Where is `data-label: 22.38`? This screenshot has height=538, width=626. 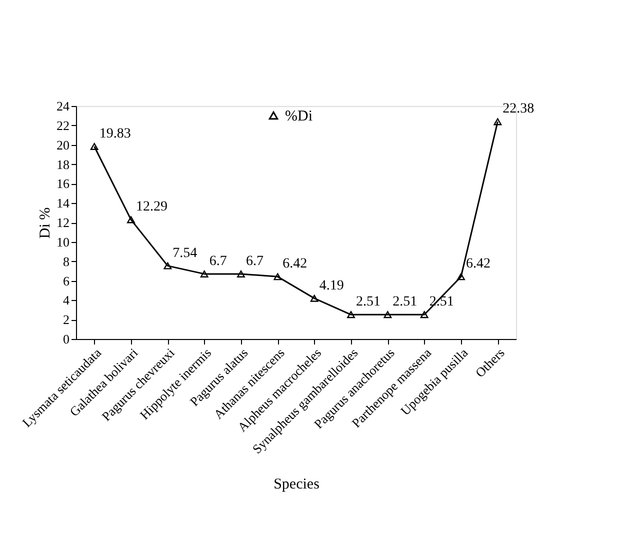 data-label: 22.38 is located at coordinates (518, 109).